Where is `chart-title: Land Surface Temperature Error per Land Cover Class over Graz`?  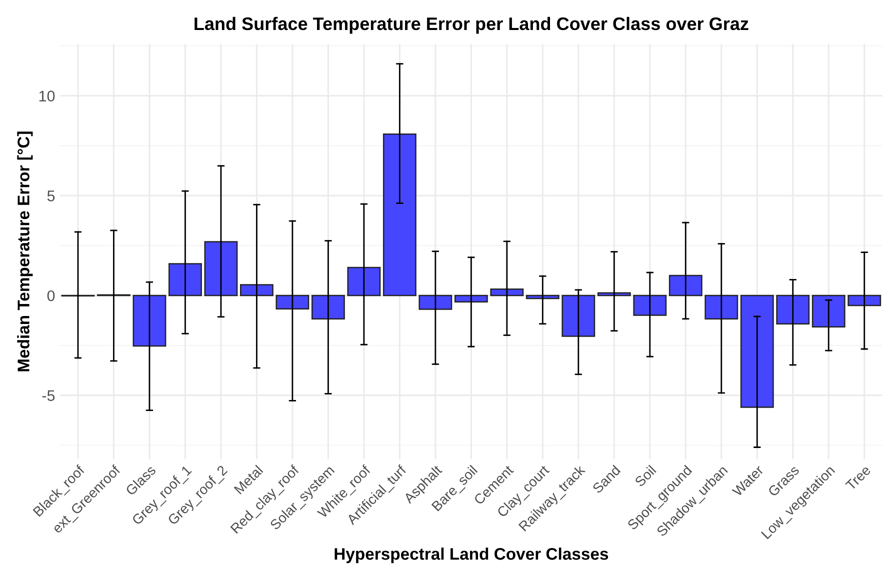 chart-title: Land Surface Temperature Error per Land Cover Class over Graz is located at coordinates (471, 25).